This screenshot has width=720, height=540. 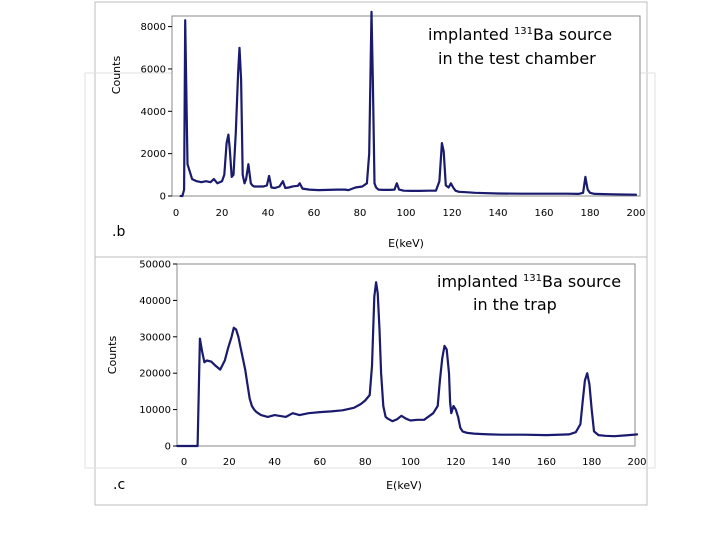 What do you see at coordinates (155, 337) in the screenshot?
I see `y-tick-label: 30000` at bounding box center [155, 337].